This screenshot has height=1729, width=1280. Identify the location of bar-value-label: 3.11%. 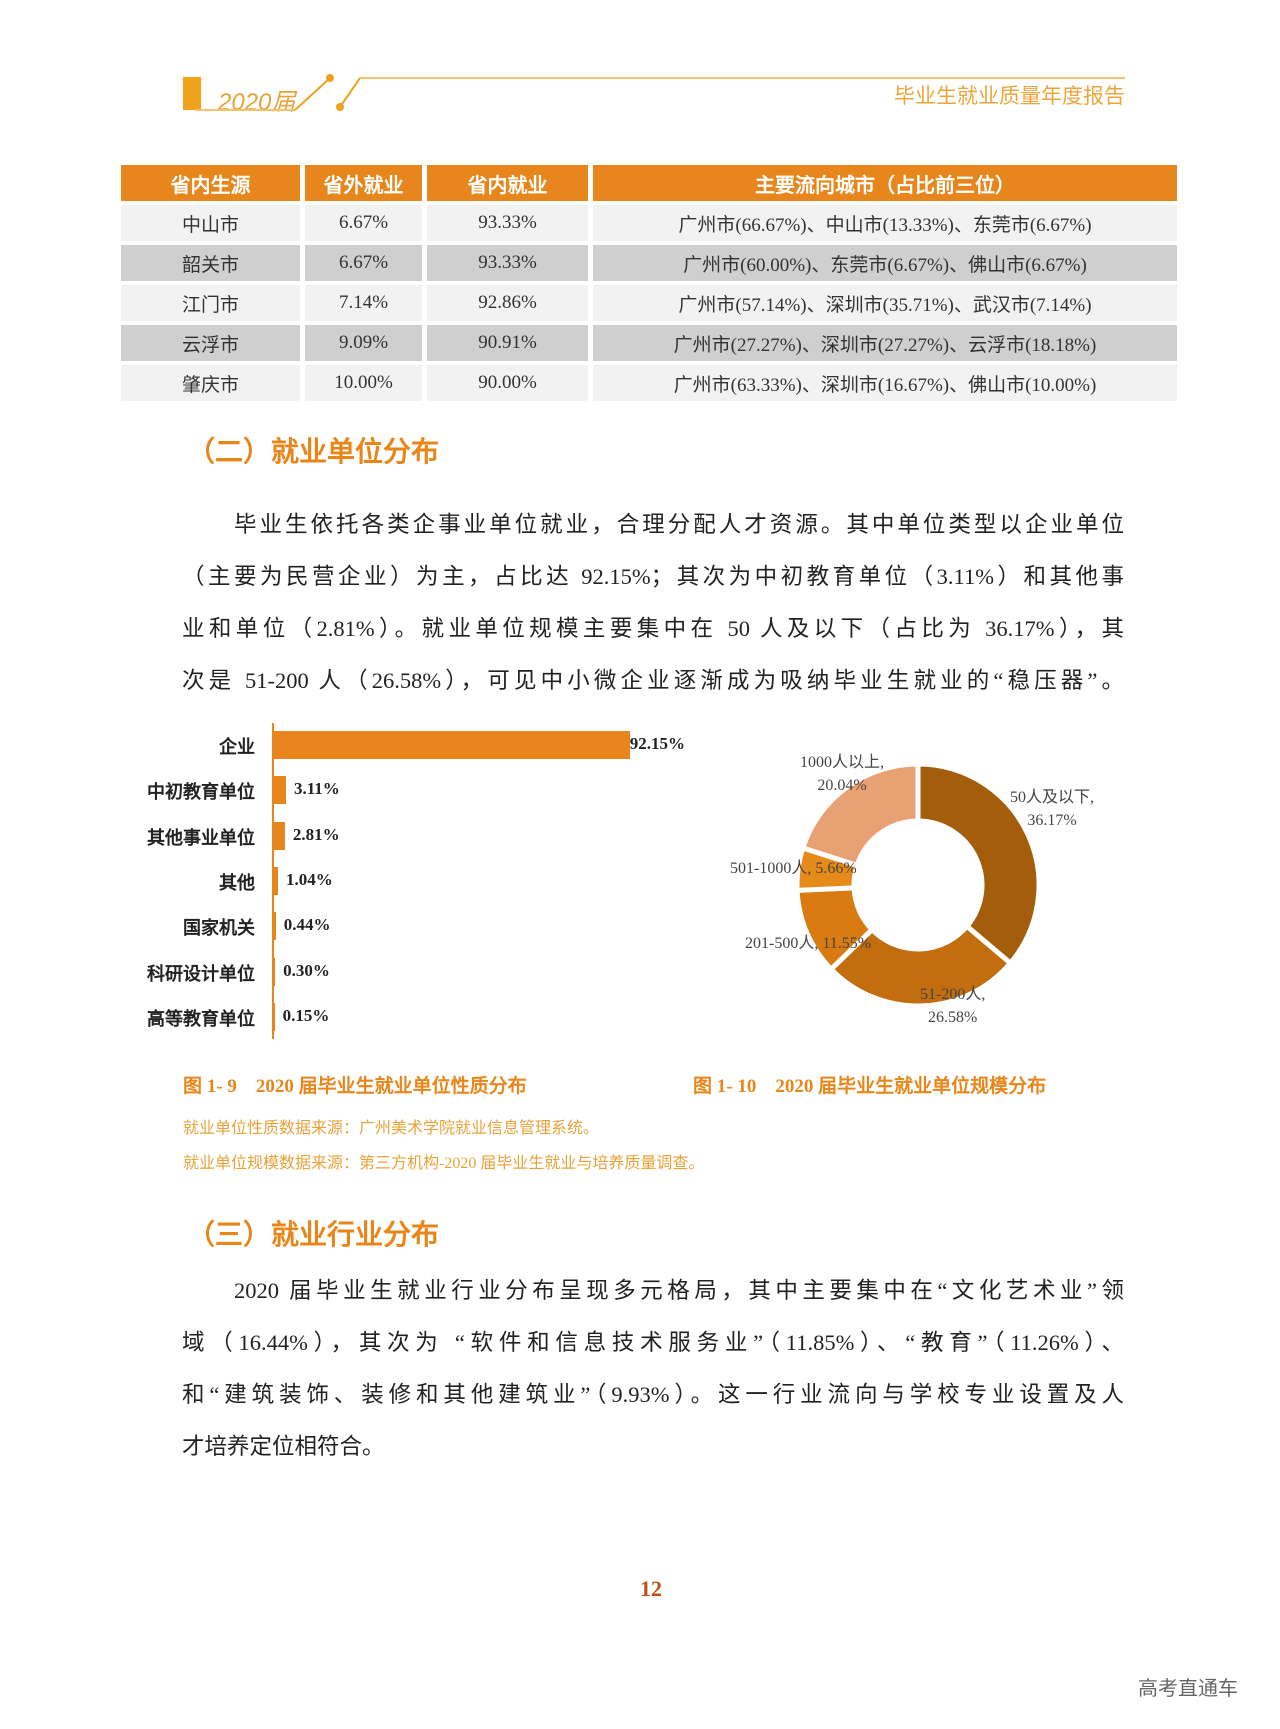
(317, 789).